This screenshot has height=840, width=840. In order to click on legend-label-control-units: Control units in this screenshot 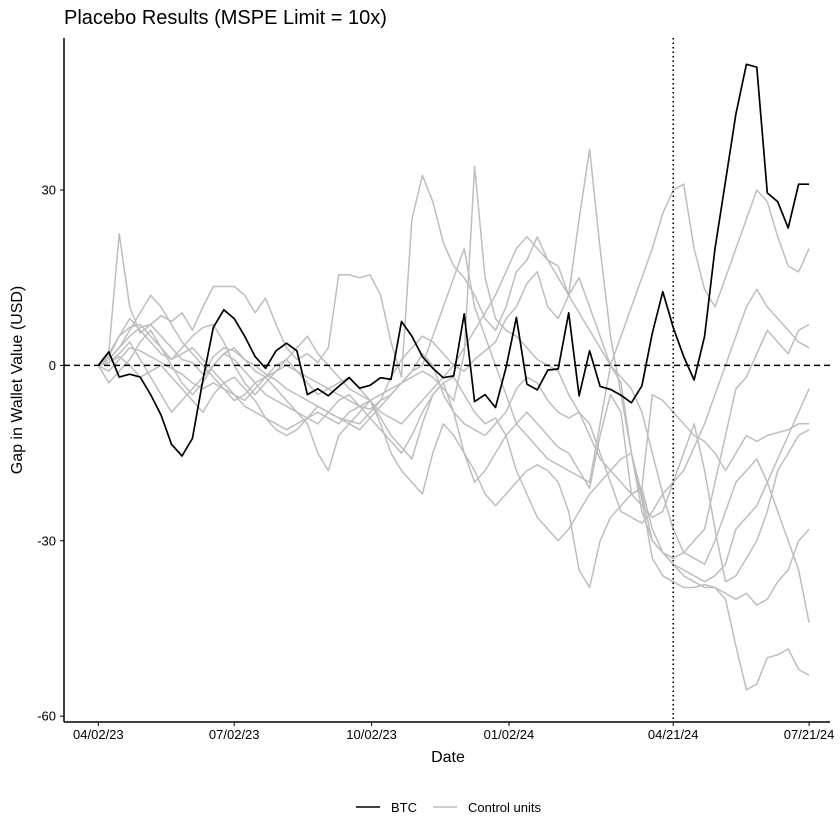, I will do `click(504, 807)`.